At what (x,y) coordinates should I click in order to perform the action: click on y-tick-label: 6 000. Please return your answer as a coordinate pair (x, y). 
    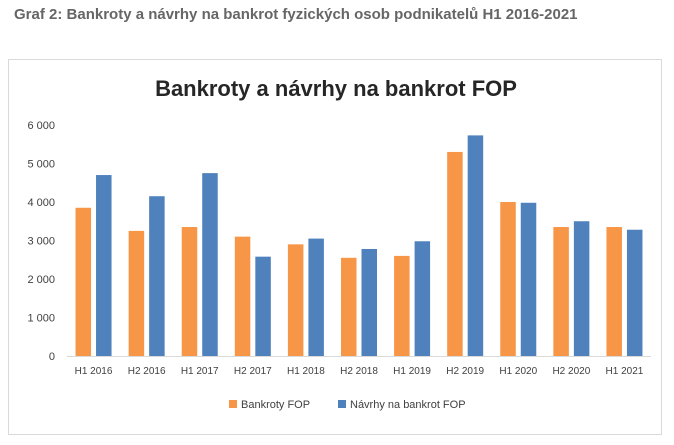
    Looking at the image, I should click on (41, 126).